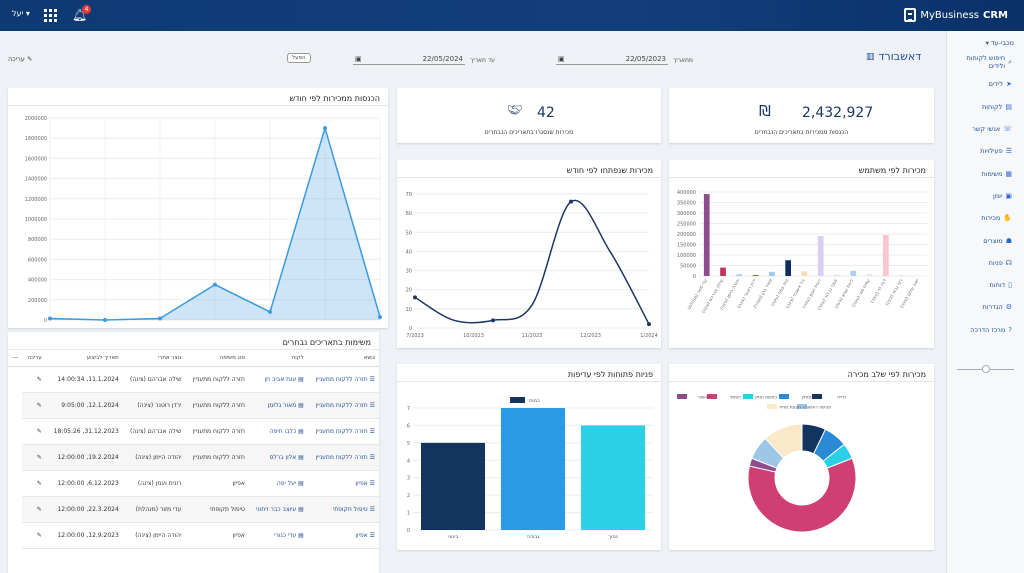 The image size is (1024, 573). I want to click on column-header: לקוח, so click(278, 358).